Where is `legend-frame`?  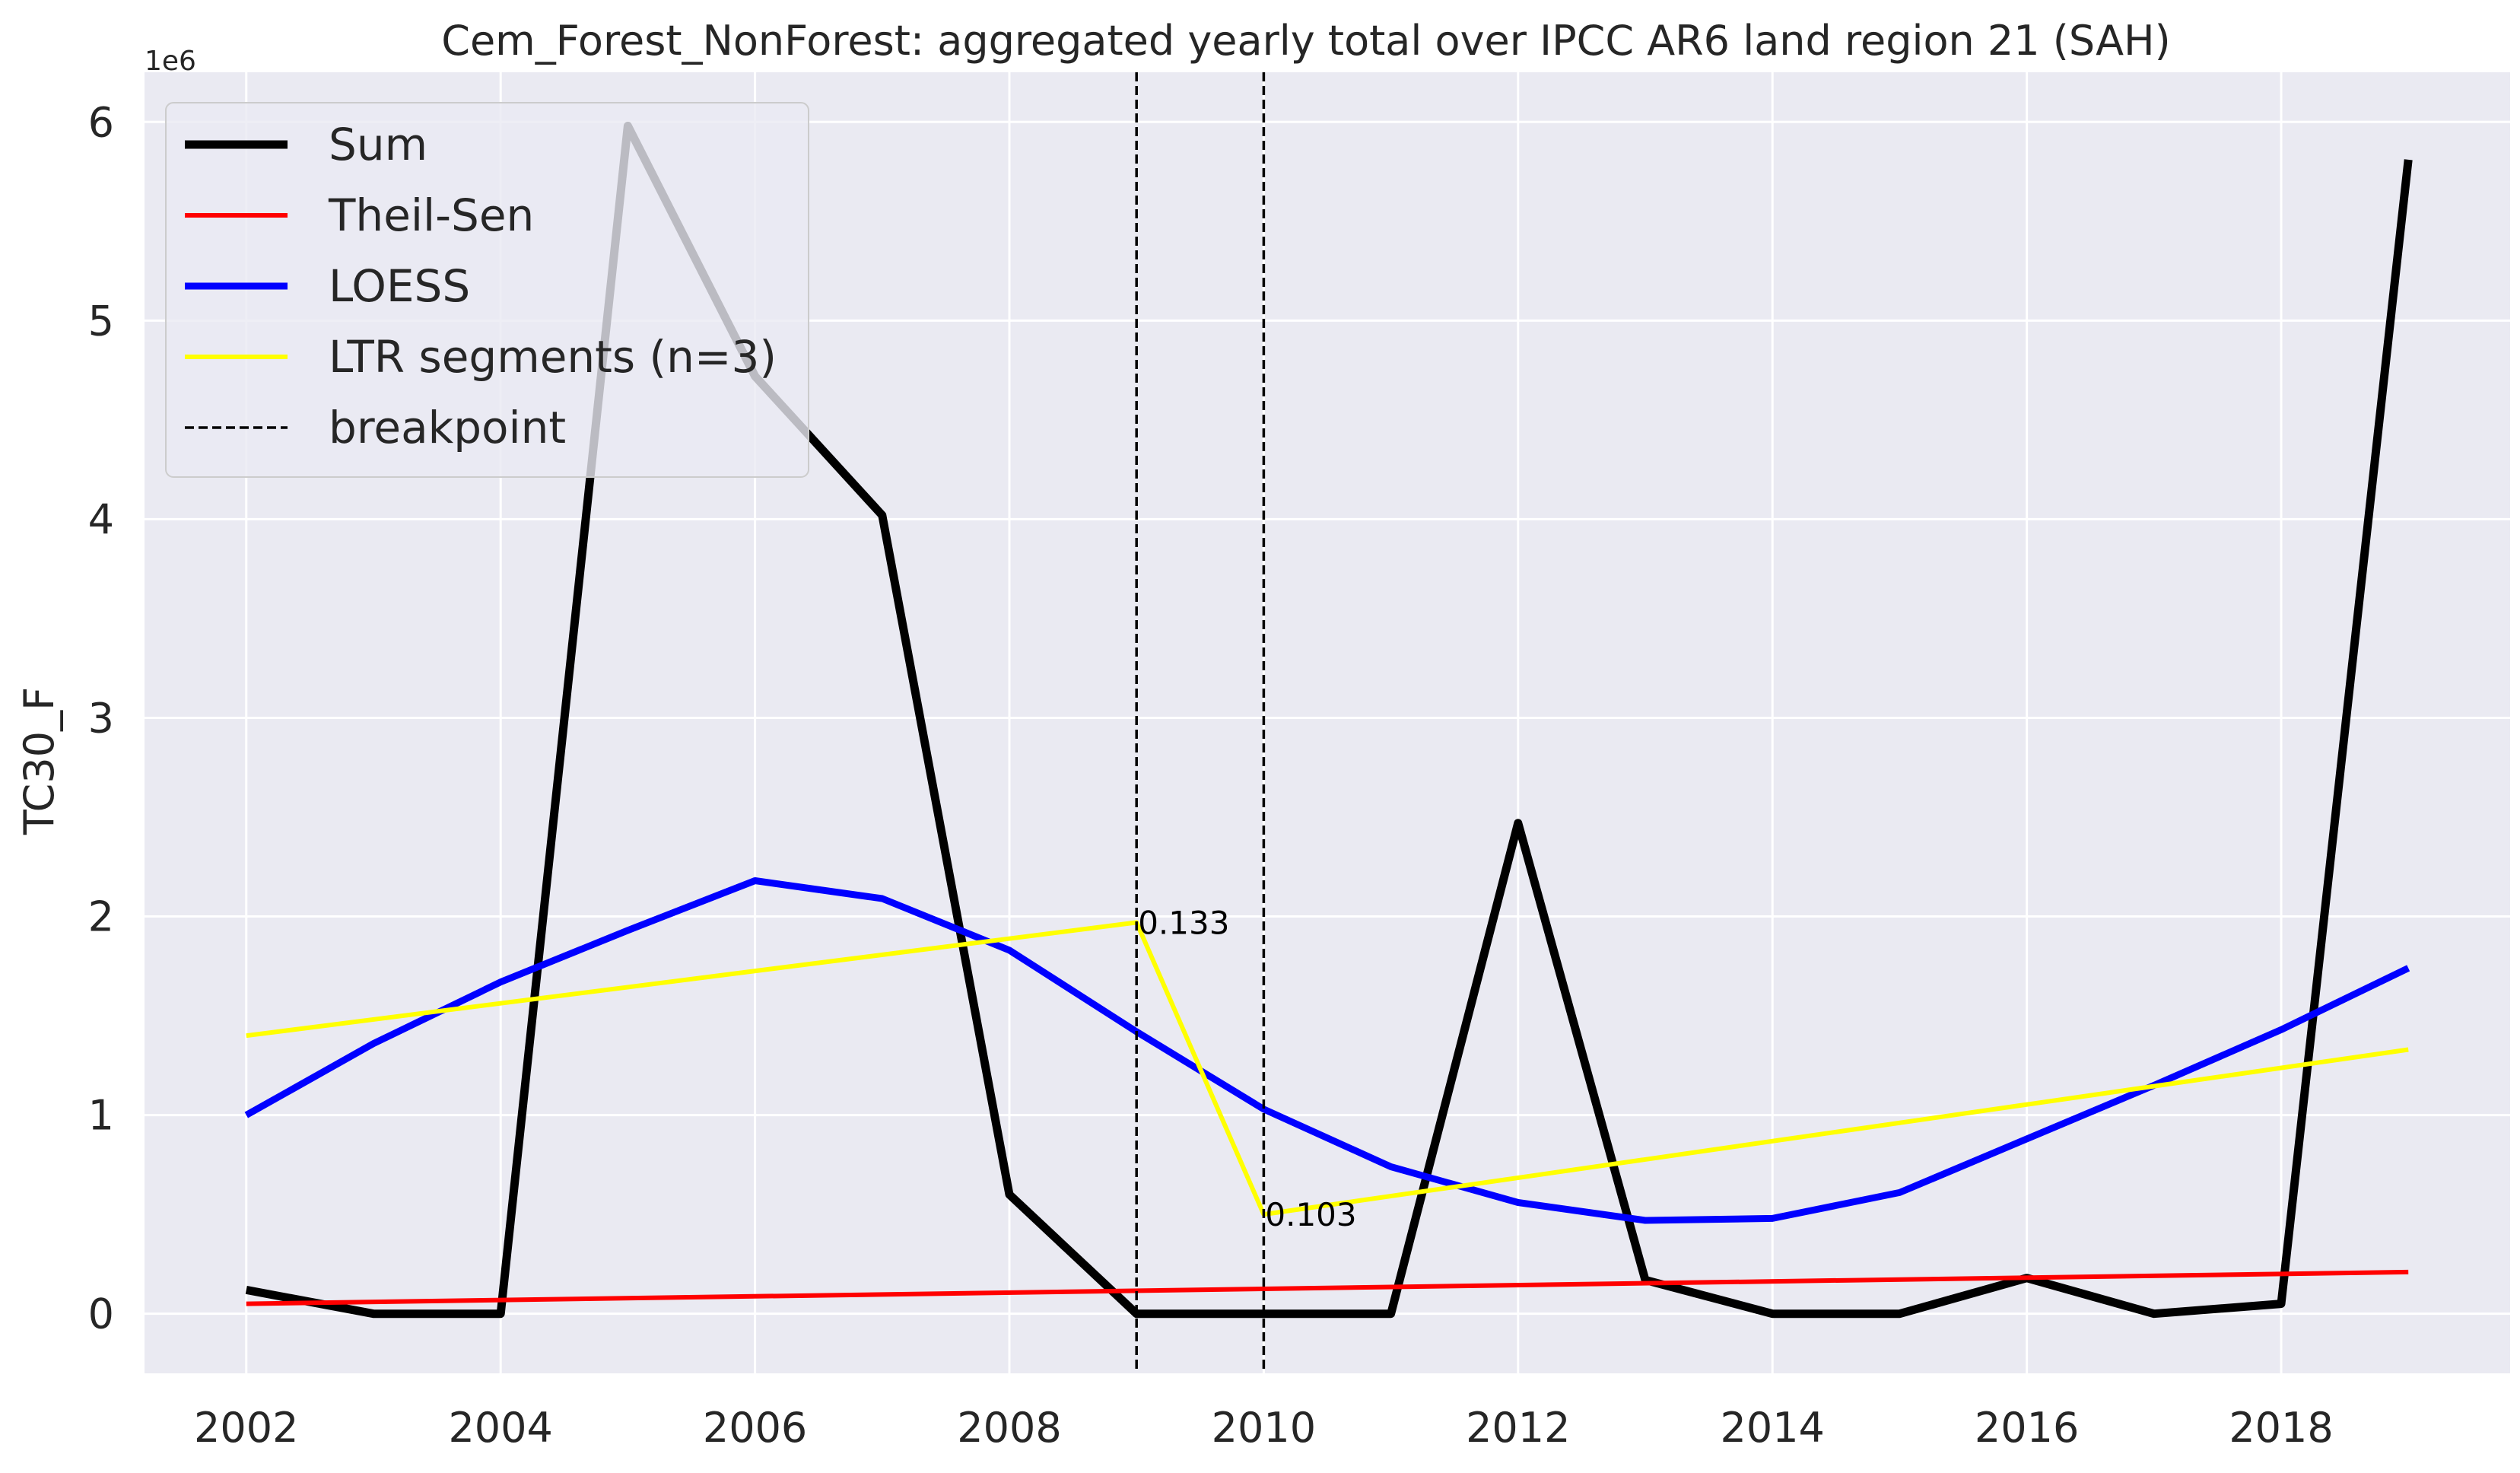 legend-frame is located at coordinates (487, 290).